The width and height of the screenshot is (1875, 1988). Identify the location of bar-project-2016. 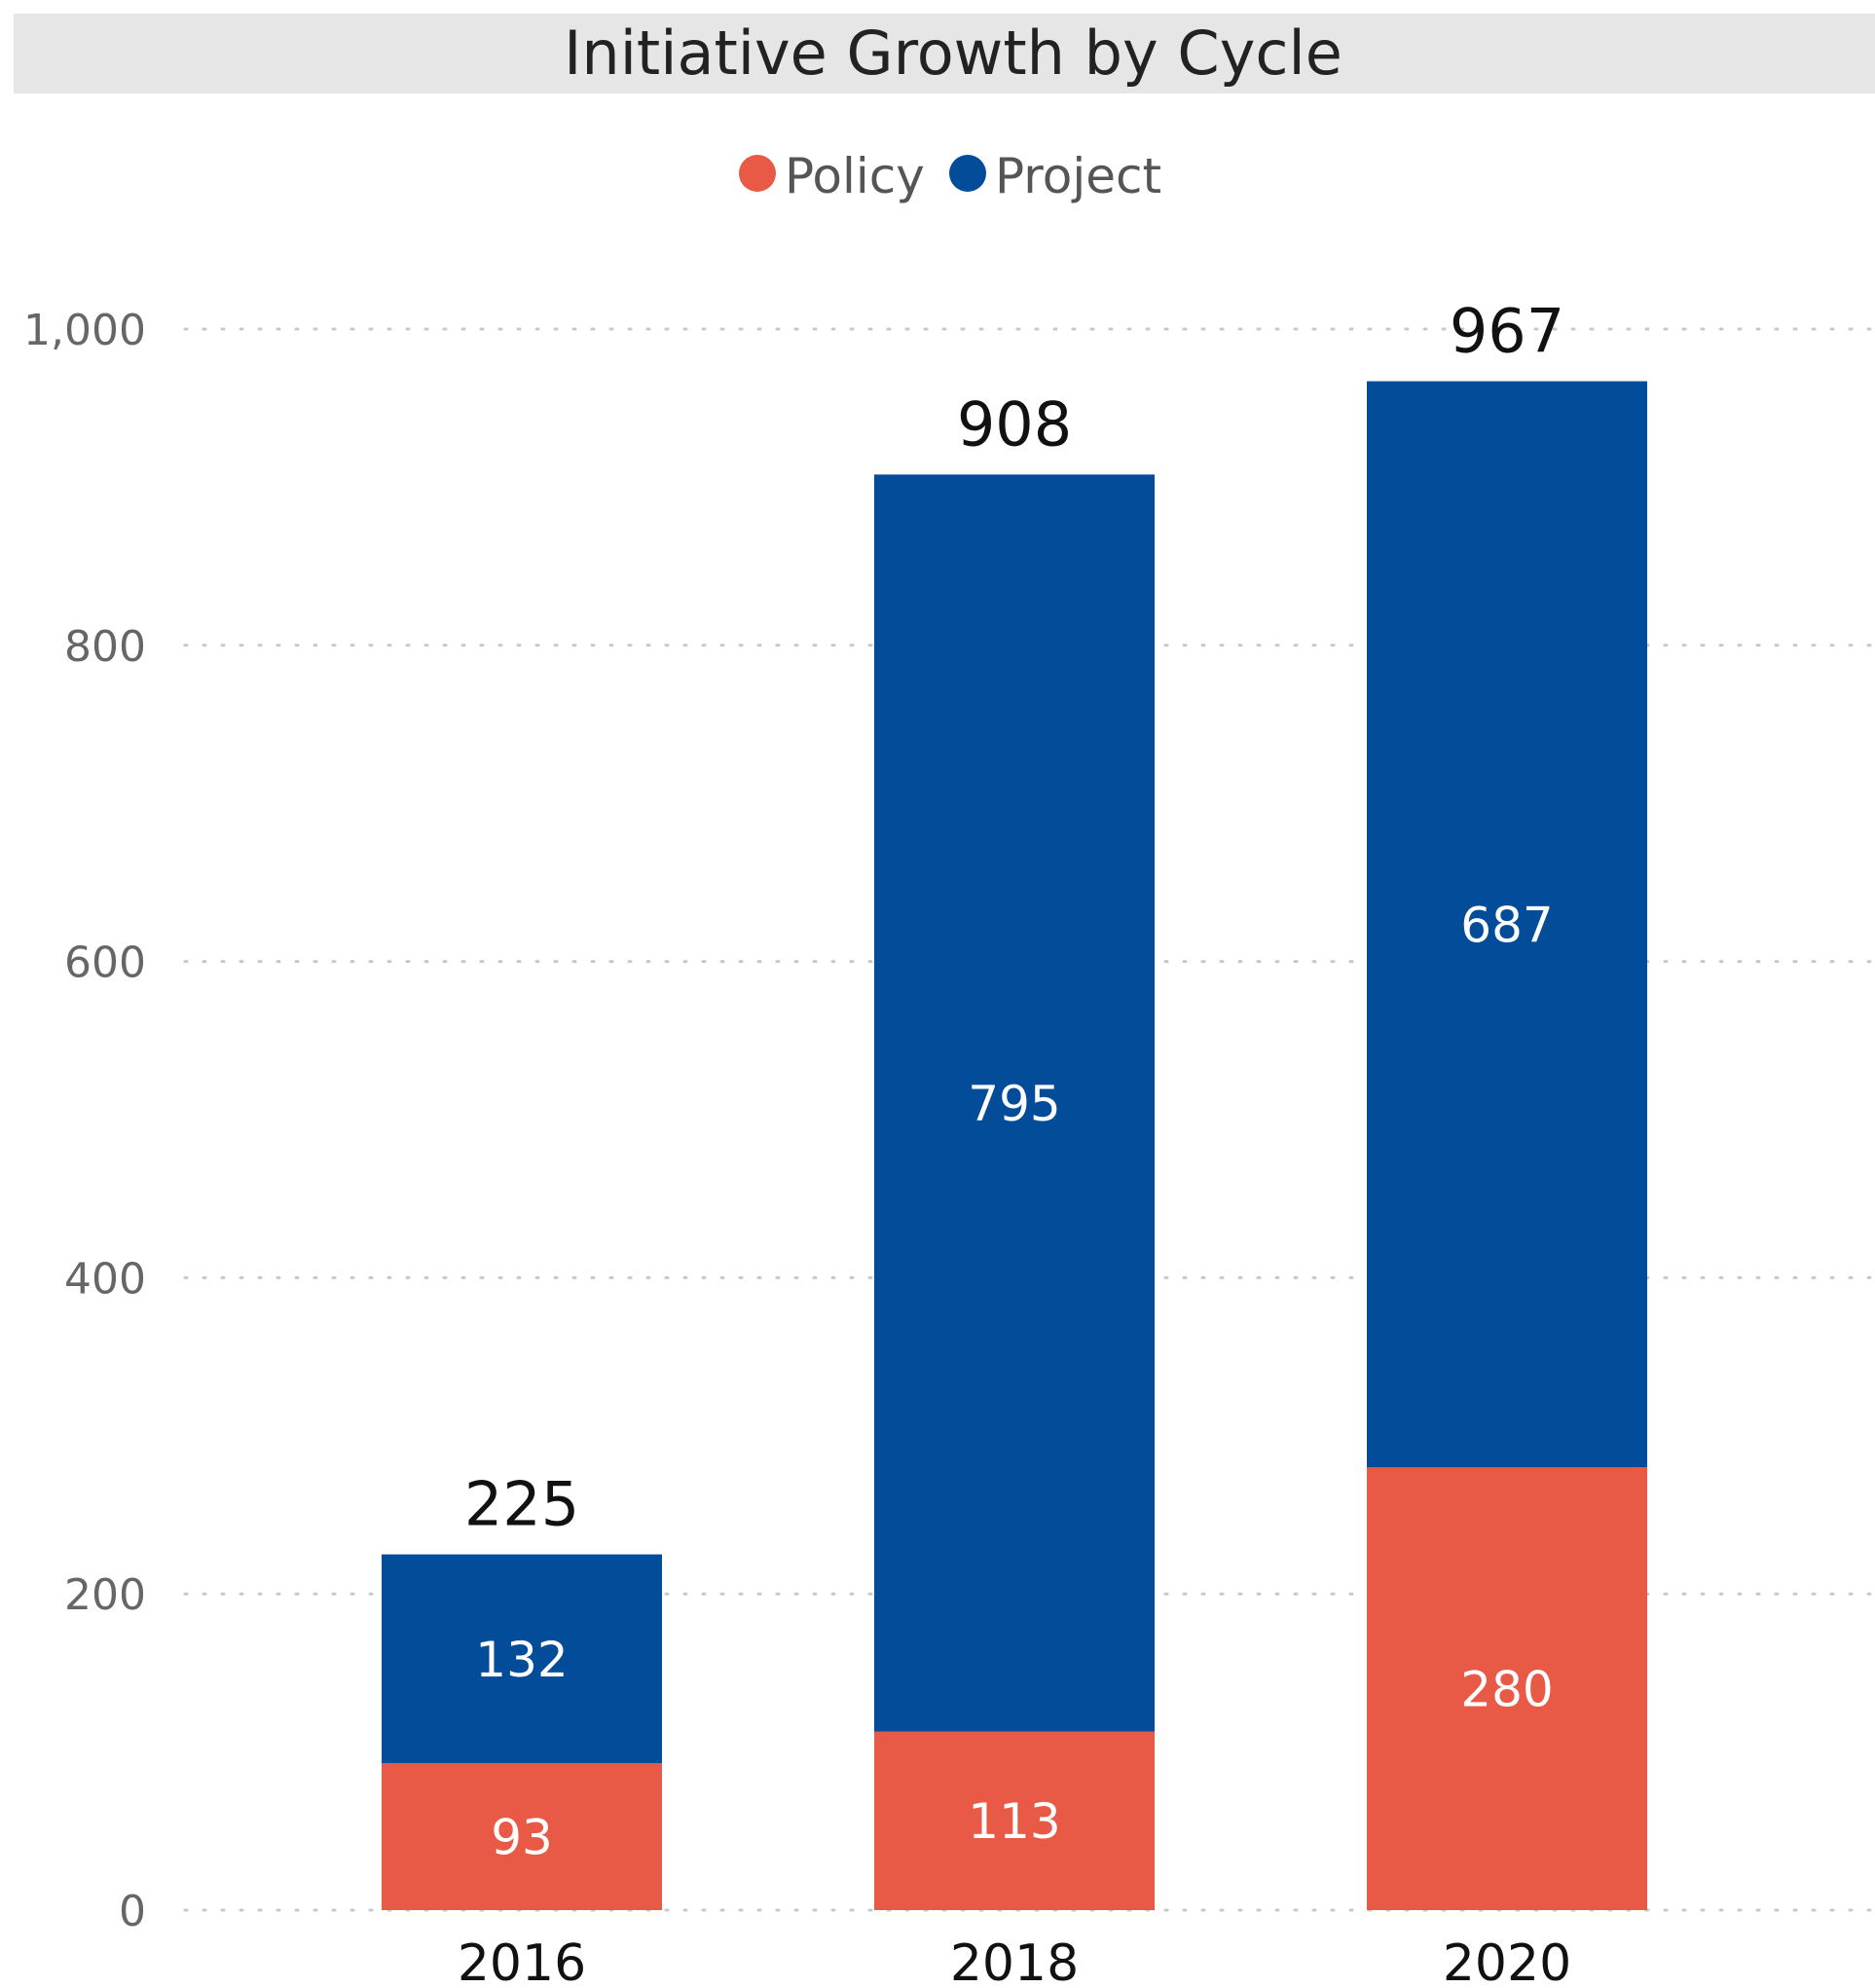
(522, 1658).